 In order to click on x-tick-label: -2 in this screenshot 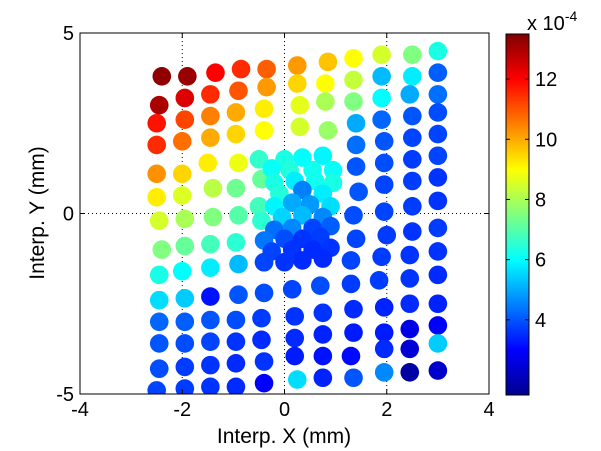, I will do `click(182, 410)`.